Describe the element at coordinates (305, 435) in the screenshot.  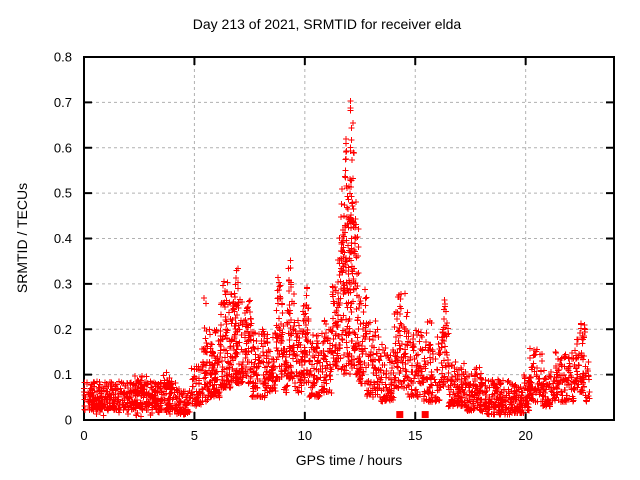
I see `x-tick-label: 10` at that location.